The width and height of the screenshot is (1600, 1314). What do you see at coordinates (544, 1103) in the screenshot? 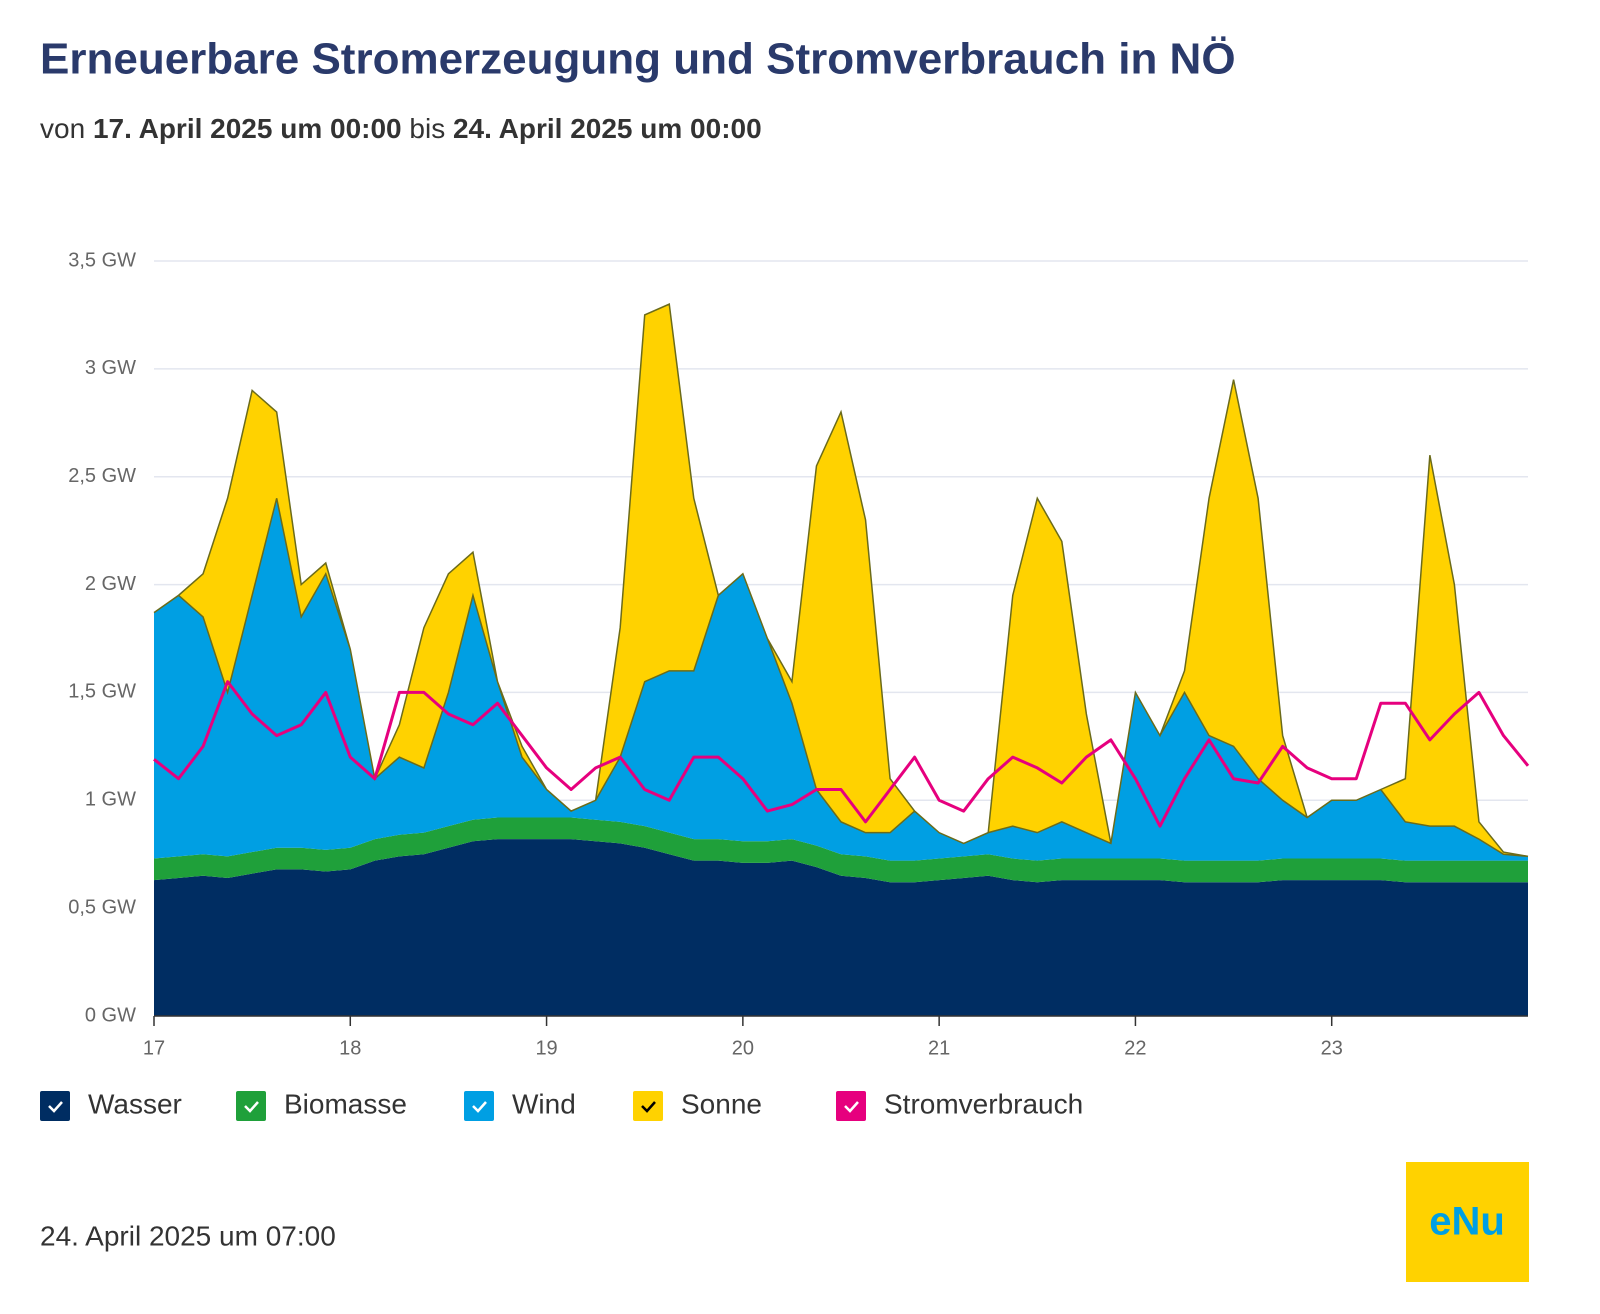
I see `legend-label: Wind` at bounding box center [544, 1103].